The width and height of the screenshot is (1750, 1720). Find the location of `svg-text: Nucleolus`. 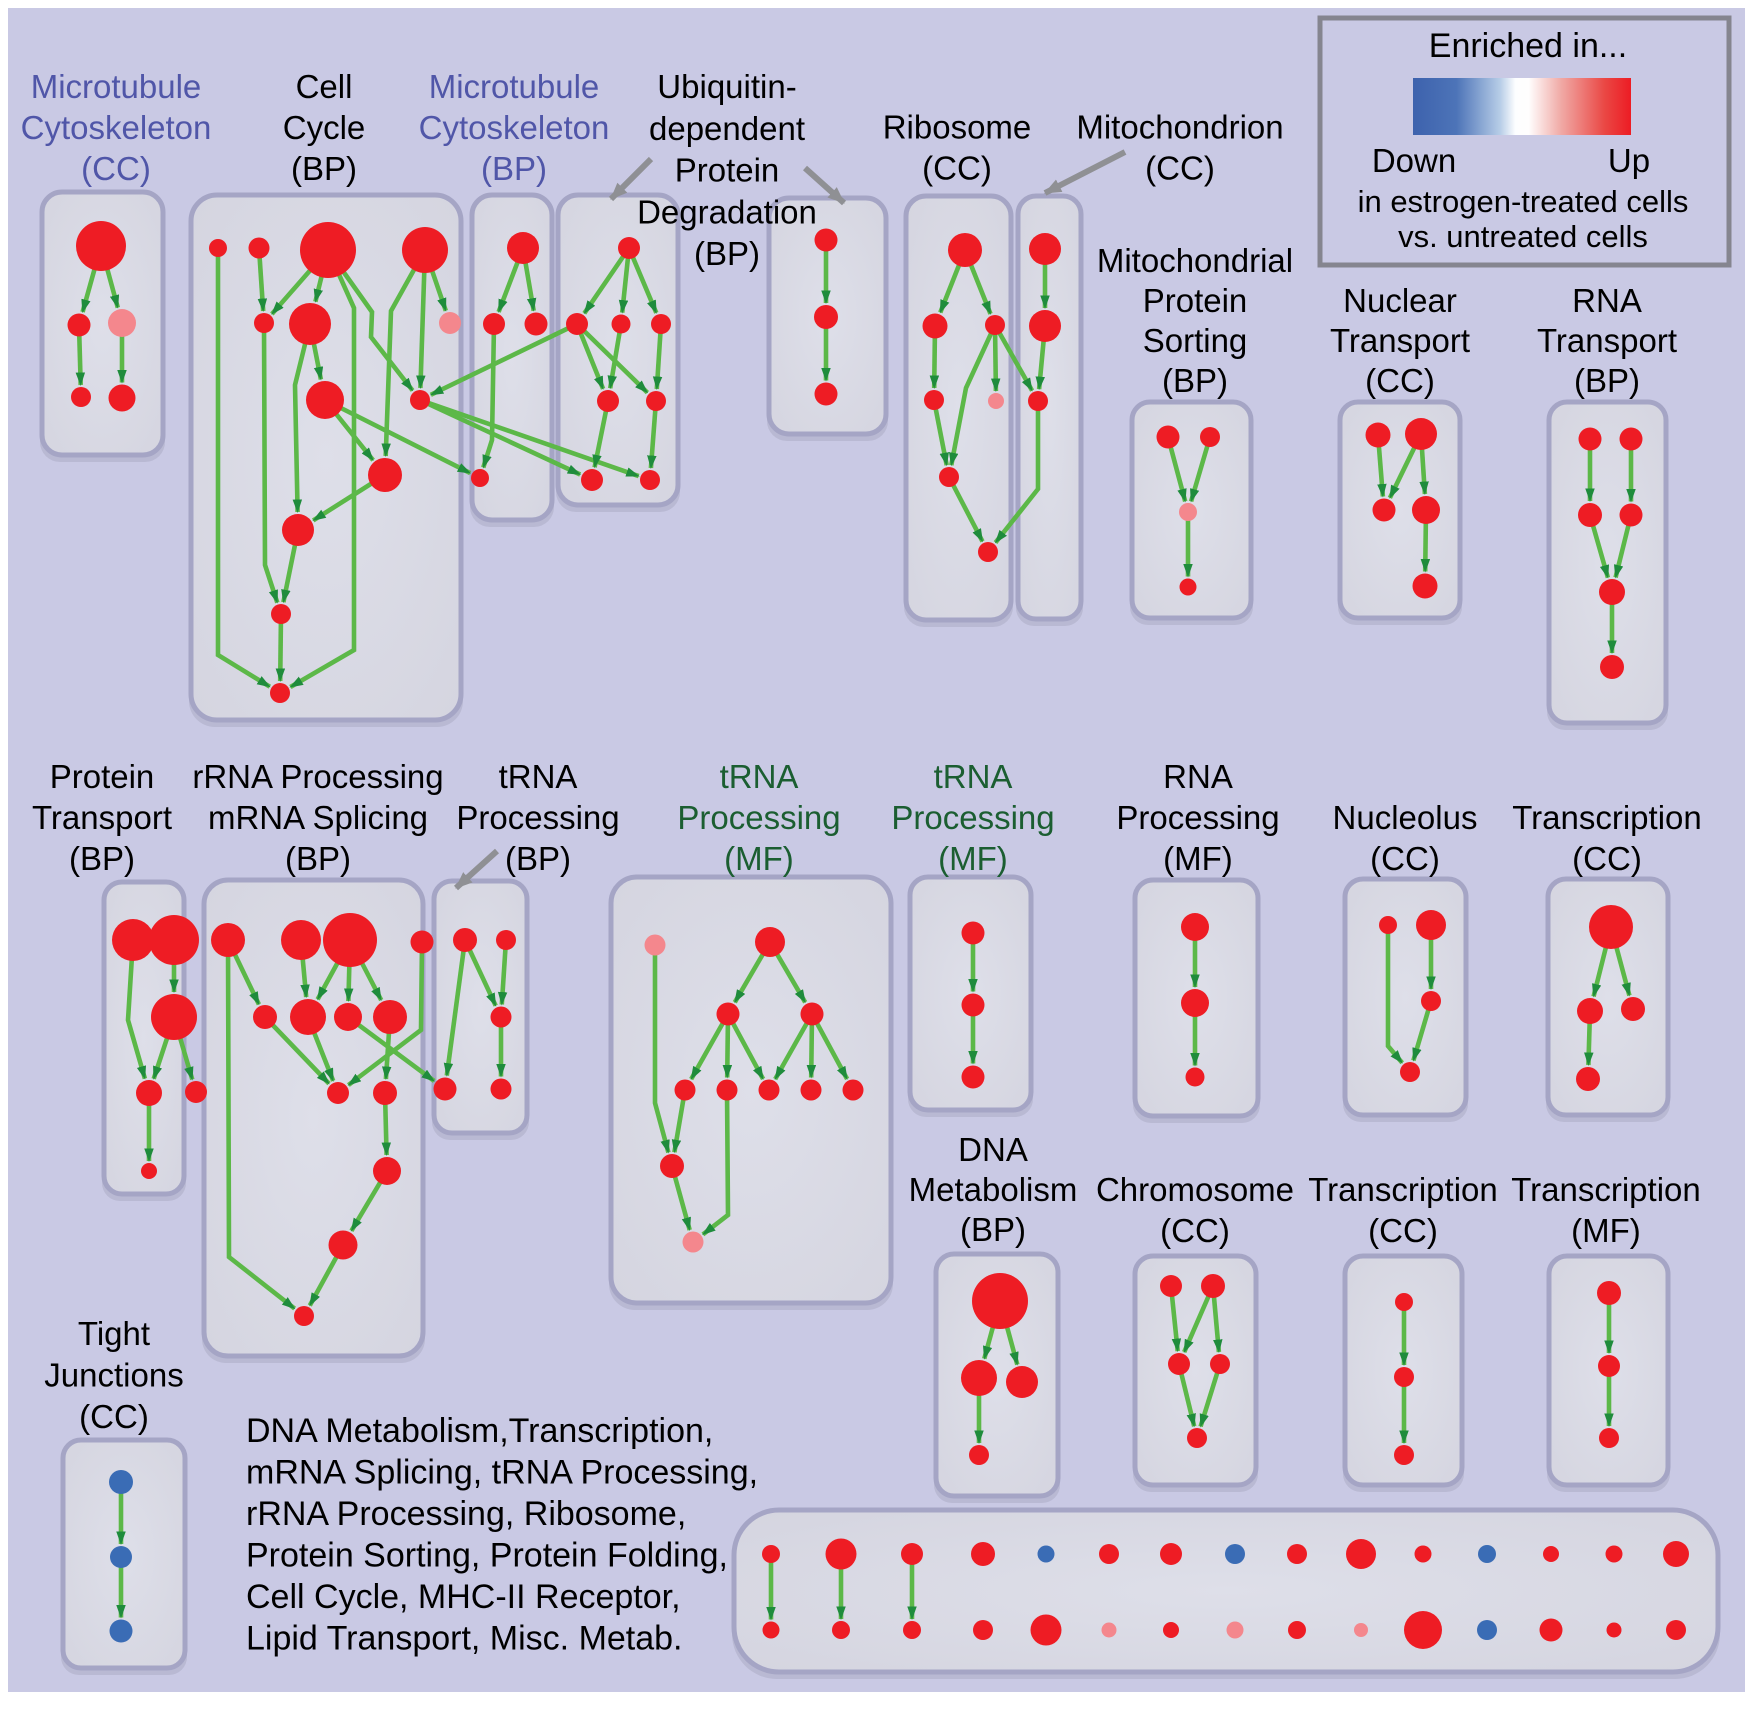

svg-text: Nucleolus is located at coordinates (1405, 817).